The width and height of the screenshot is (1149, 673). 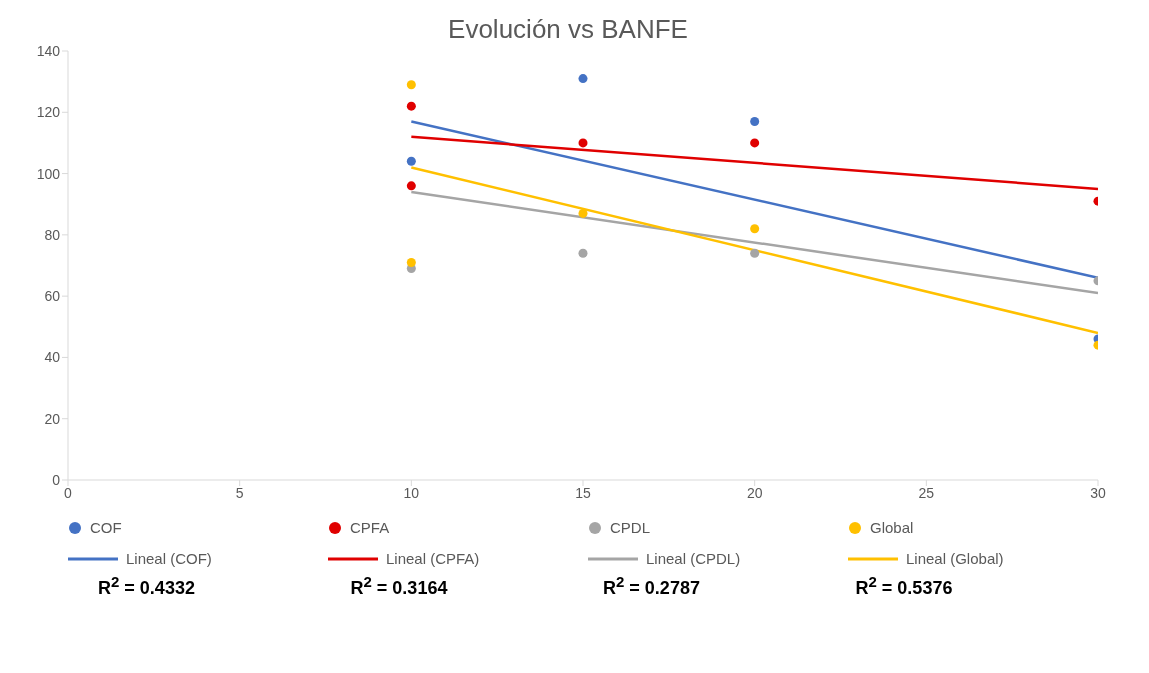 I want to click on text: R$^{2}$ = 0.4332, so click(x=147, y=586).